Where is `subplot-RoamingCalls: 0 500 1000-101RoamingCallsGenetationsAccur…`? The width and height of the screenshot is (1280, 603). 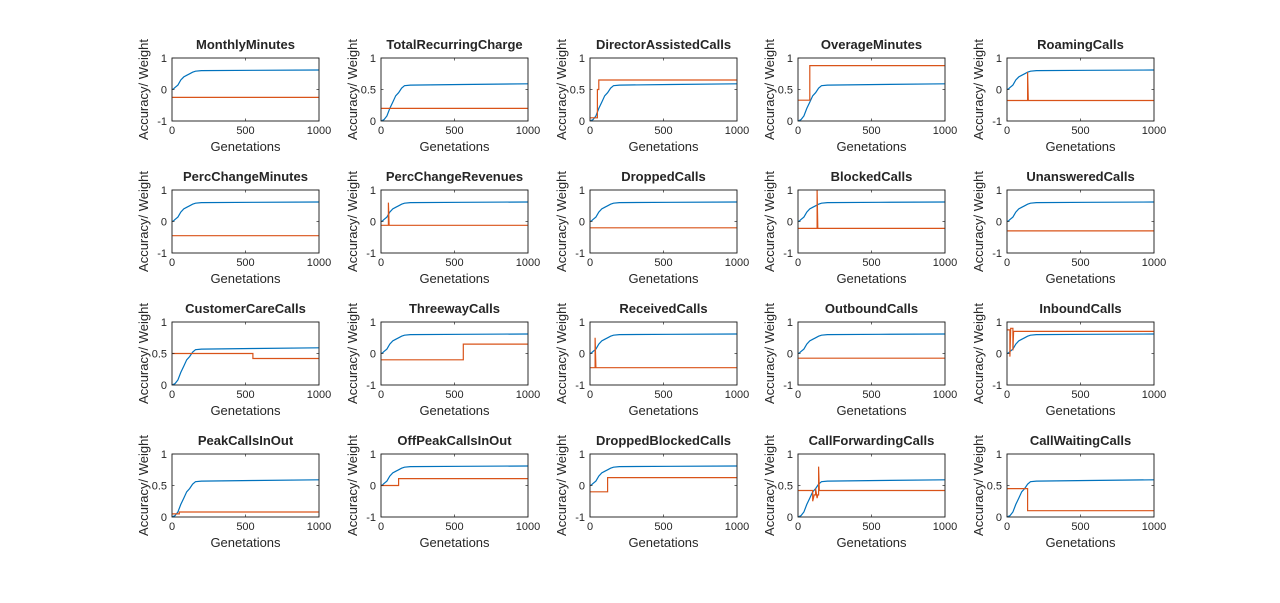
subplot-RoamingCalls: 0 500 1000-101RoamingCallsGenetationsAccur… is located at coordinates (1068, 95).